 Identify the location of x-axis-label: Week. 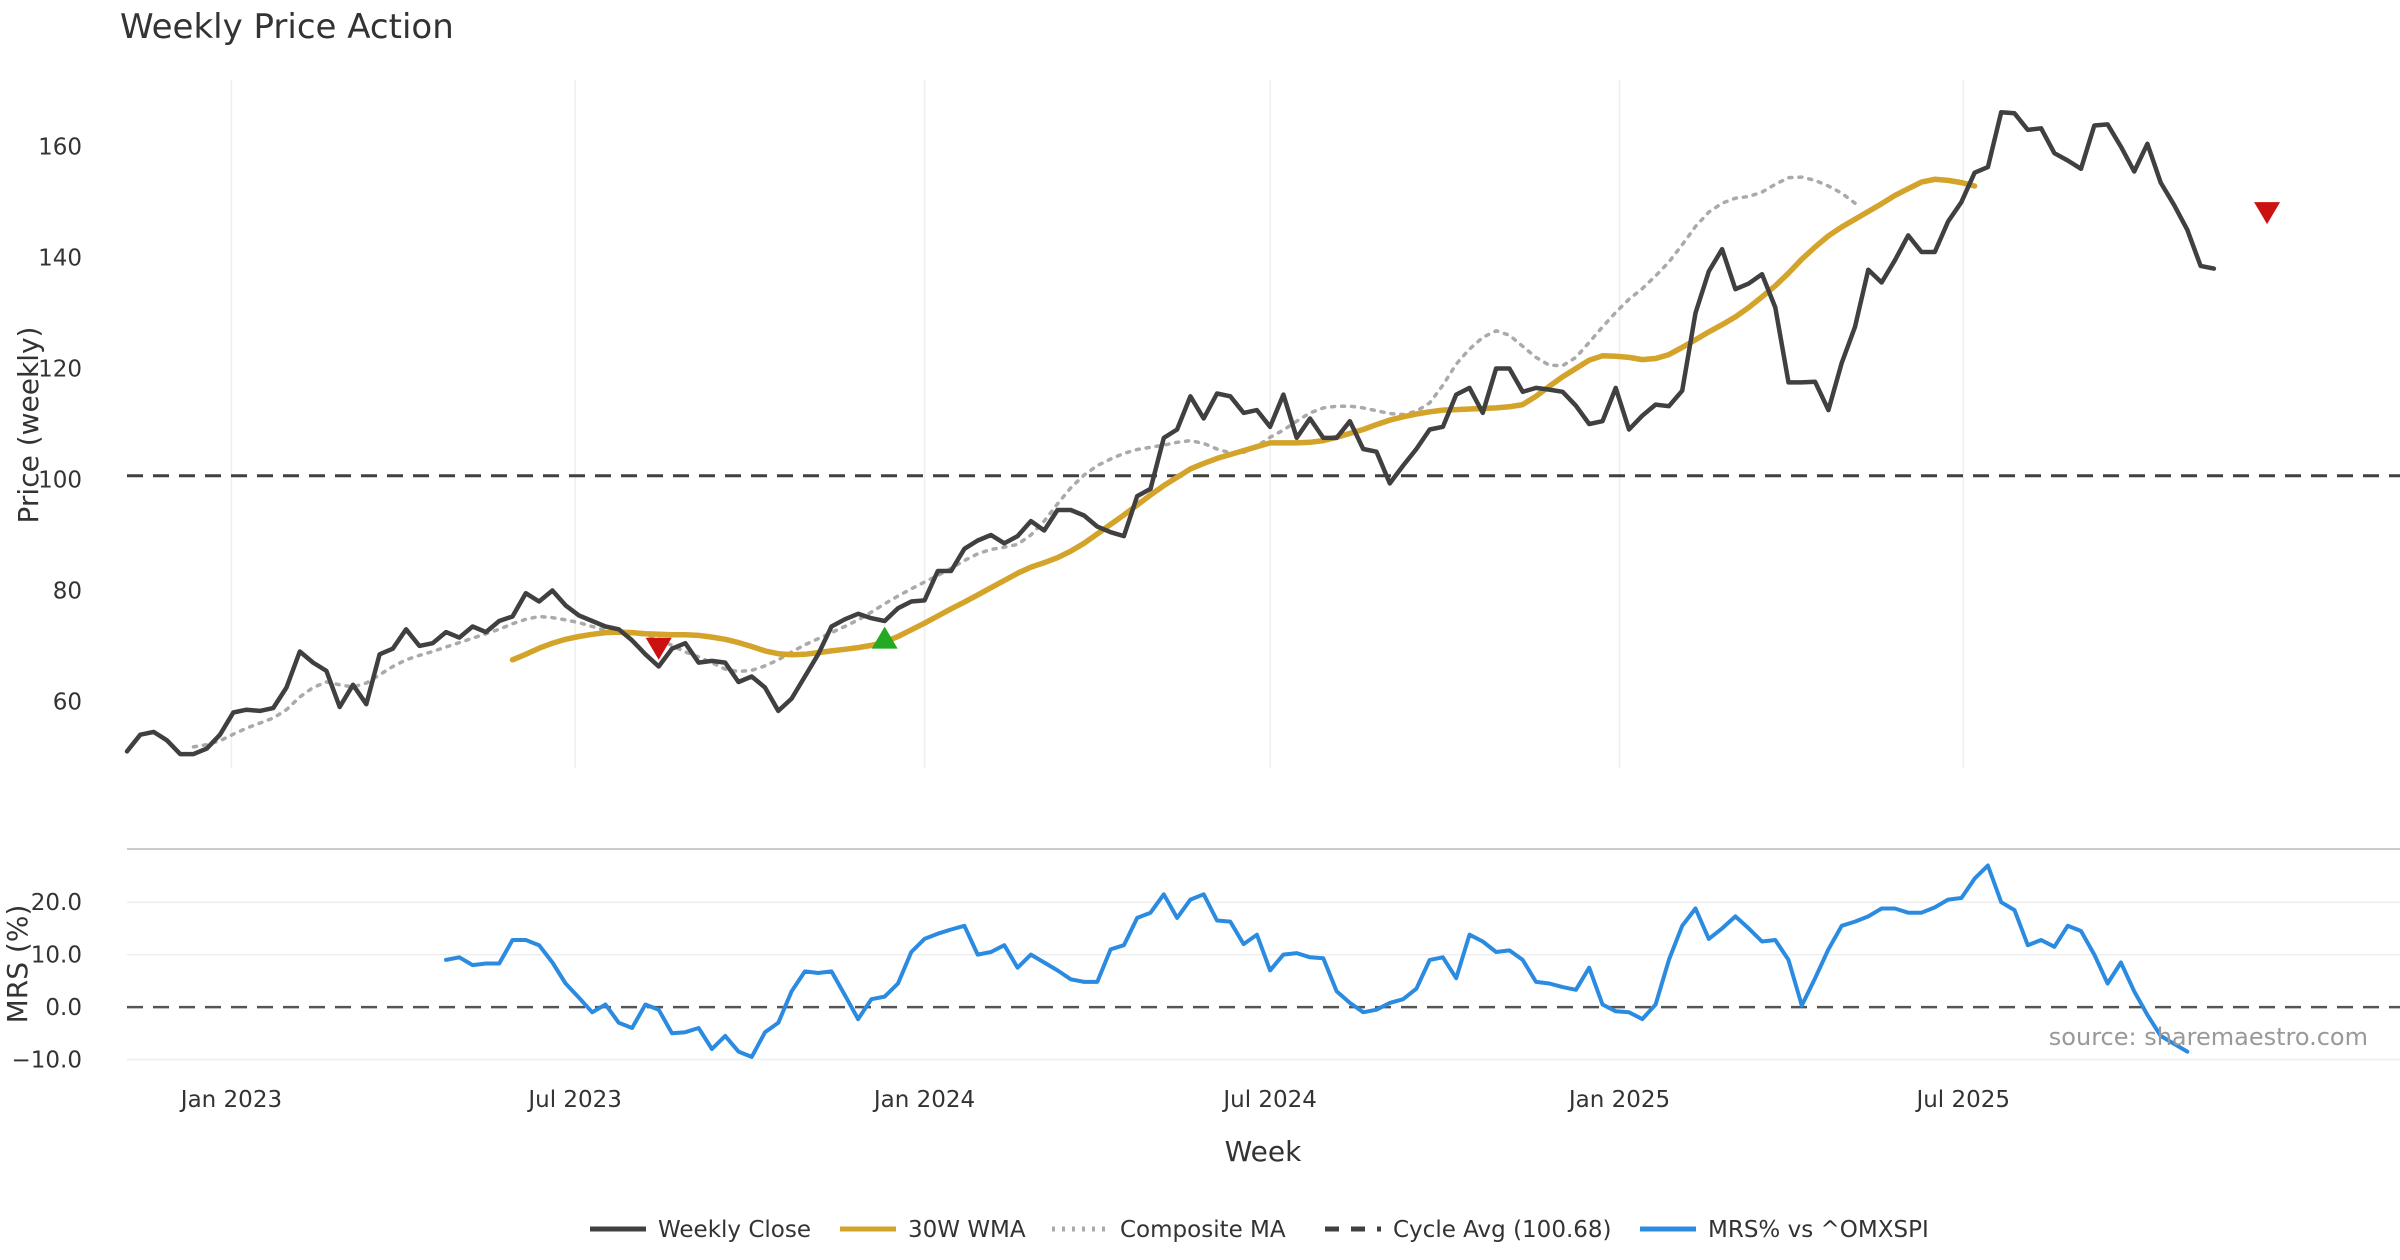
(1263, 1151).